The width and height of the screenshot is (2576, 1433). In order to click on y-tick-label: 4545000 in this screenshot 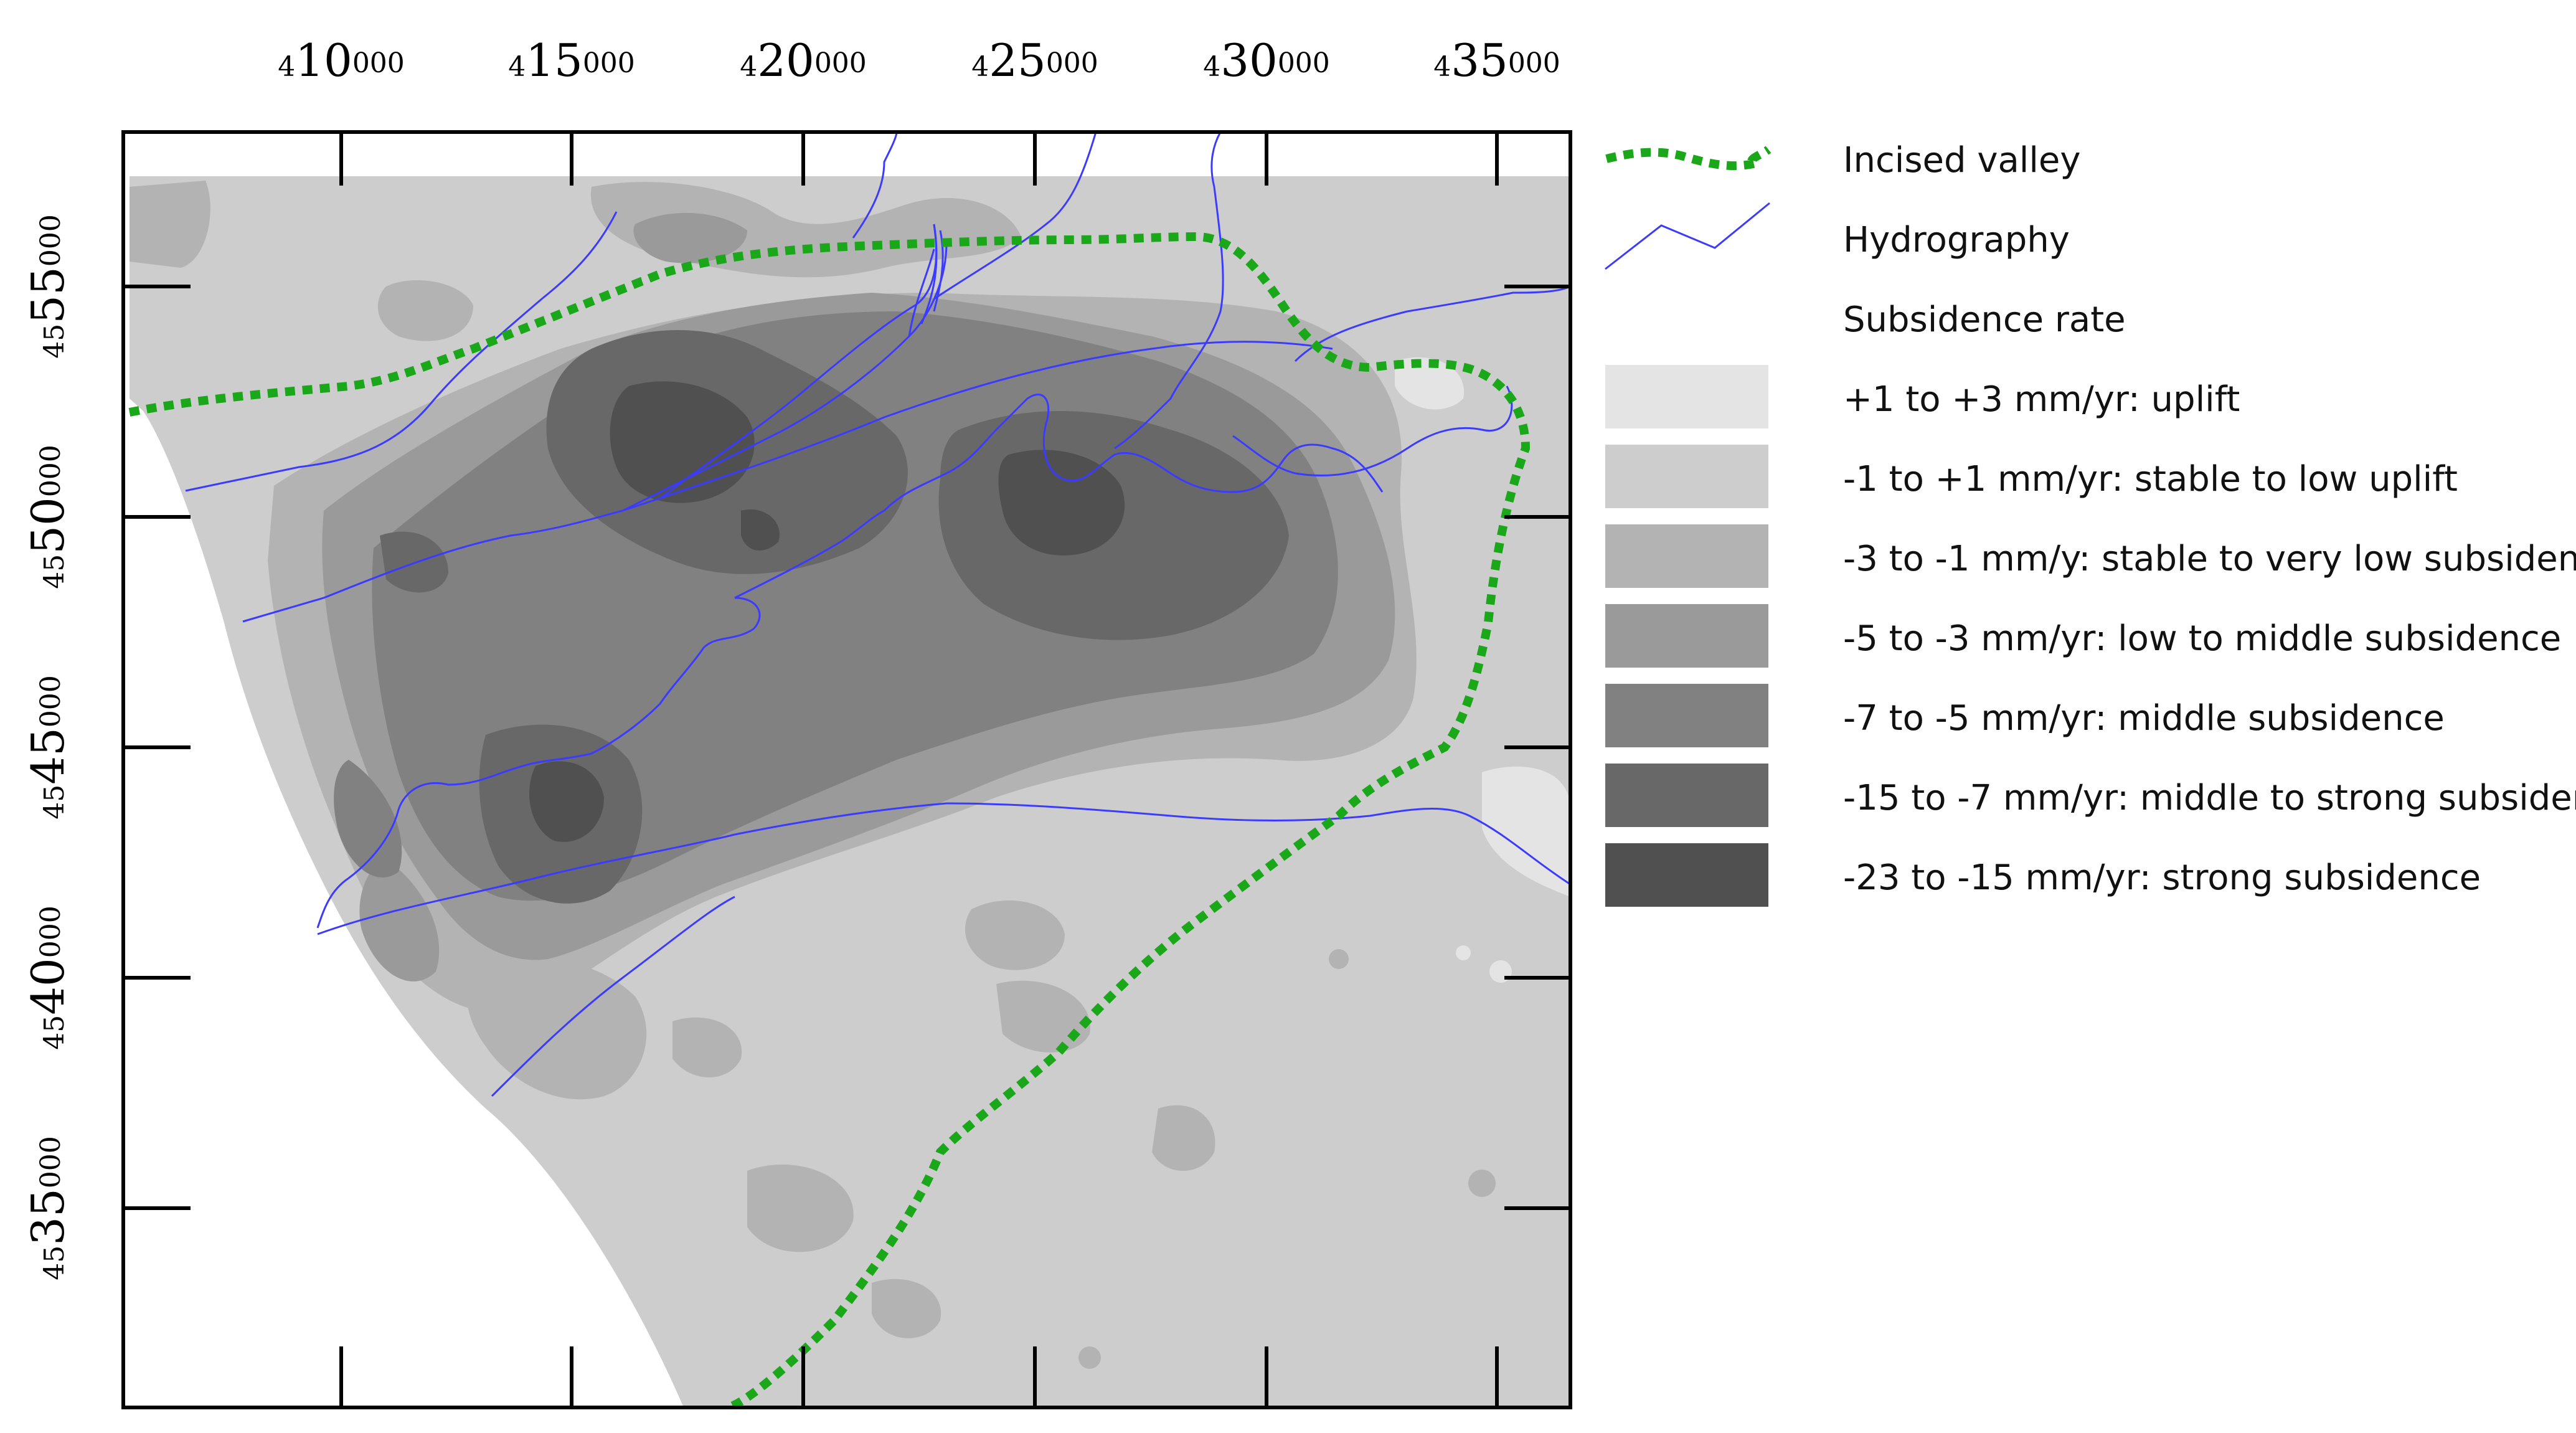, I will do `click(48, 747)`.